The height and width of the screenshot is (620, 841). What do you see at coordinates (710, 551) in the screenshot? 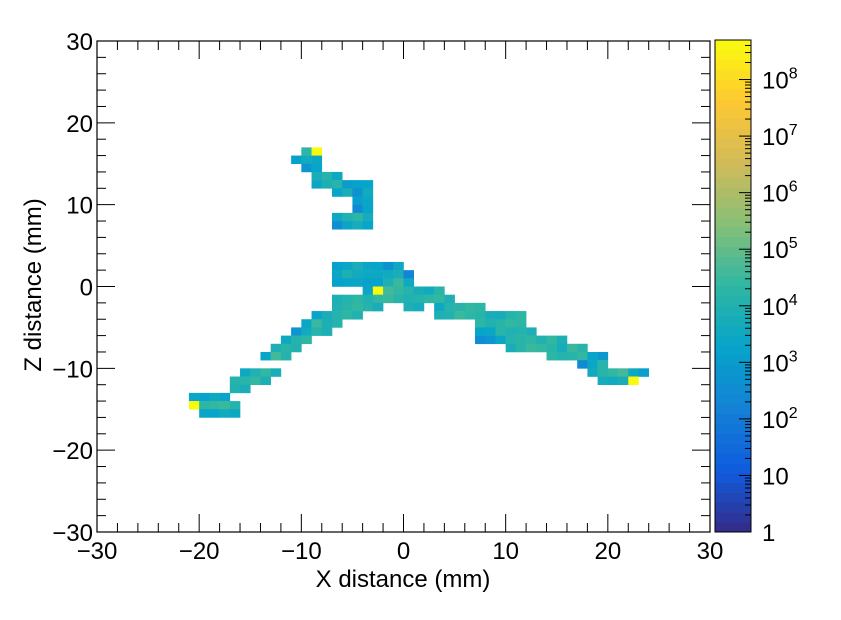
I see `x-tick-label: 30` at bounding box center [710, 551].